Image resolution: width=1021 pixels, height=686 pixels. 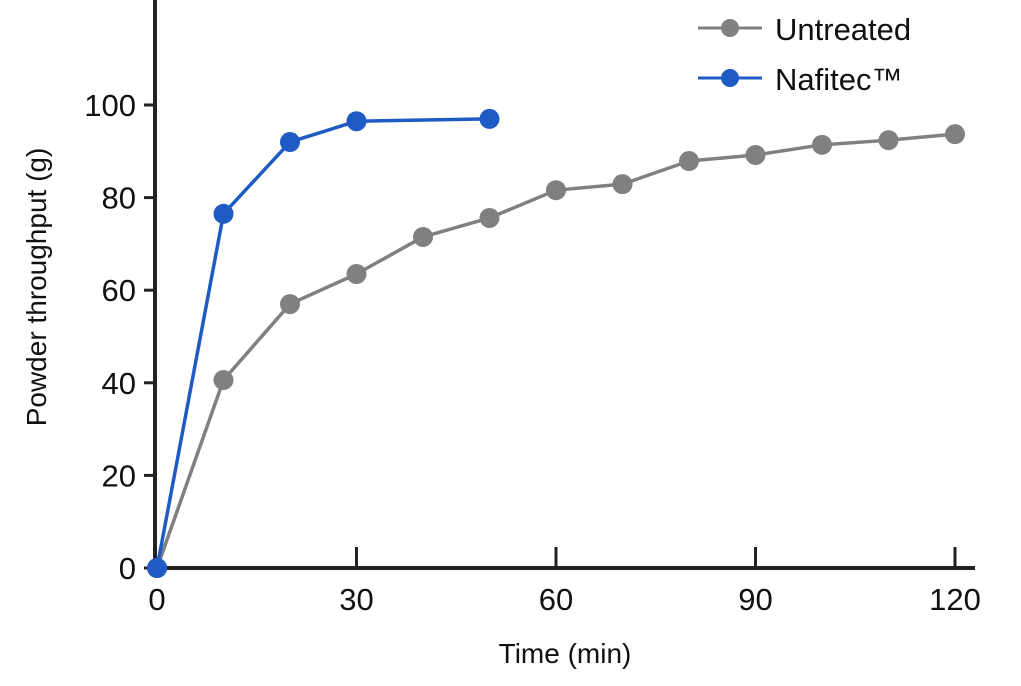 I want to click on legend-marker-nafitec, so click(x=730, y=78).